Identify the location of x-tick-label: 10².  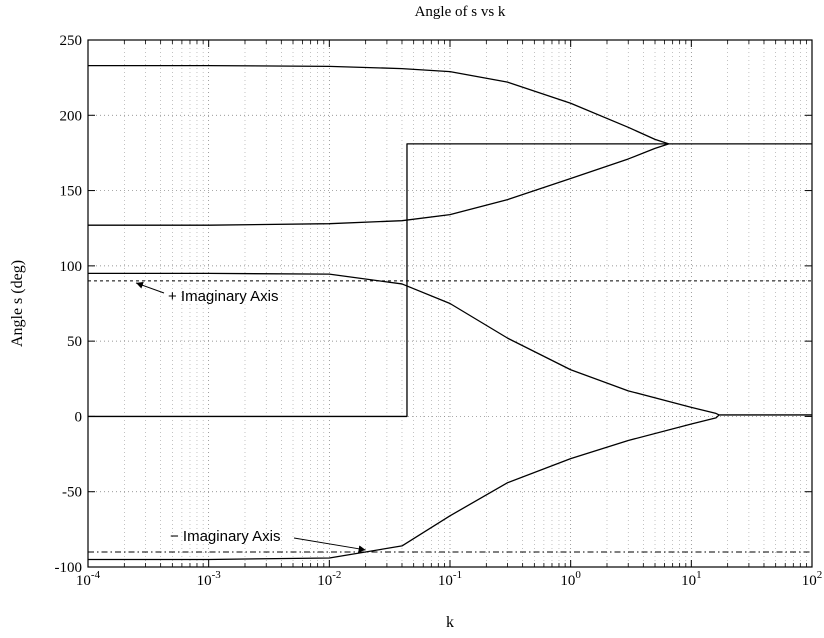
(812, 579).